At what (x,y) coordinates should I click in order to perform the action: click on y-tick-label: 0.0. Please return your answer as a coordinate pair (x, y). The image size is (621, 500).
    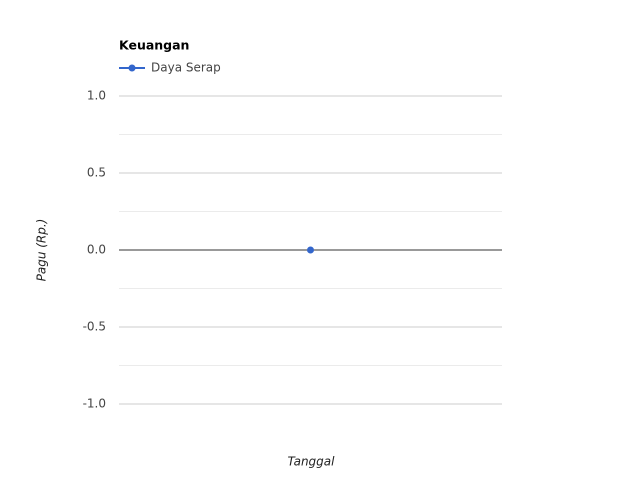
    Looking at the image, I should click on (96, 250).